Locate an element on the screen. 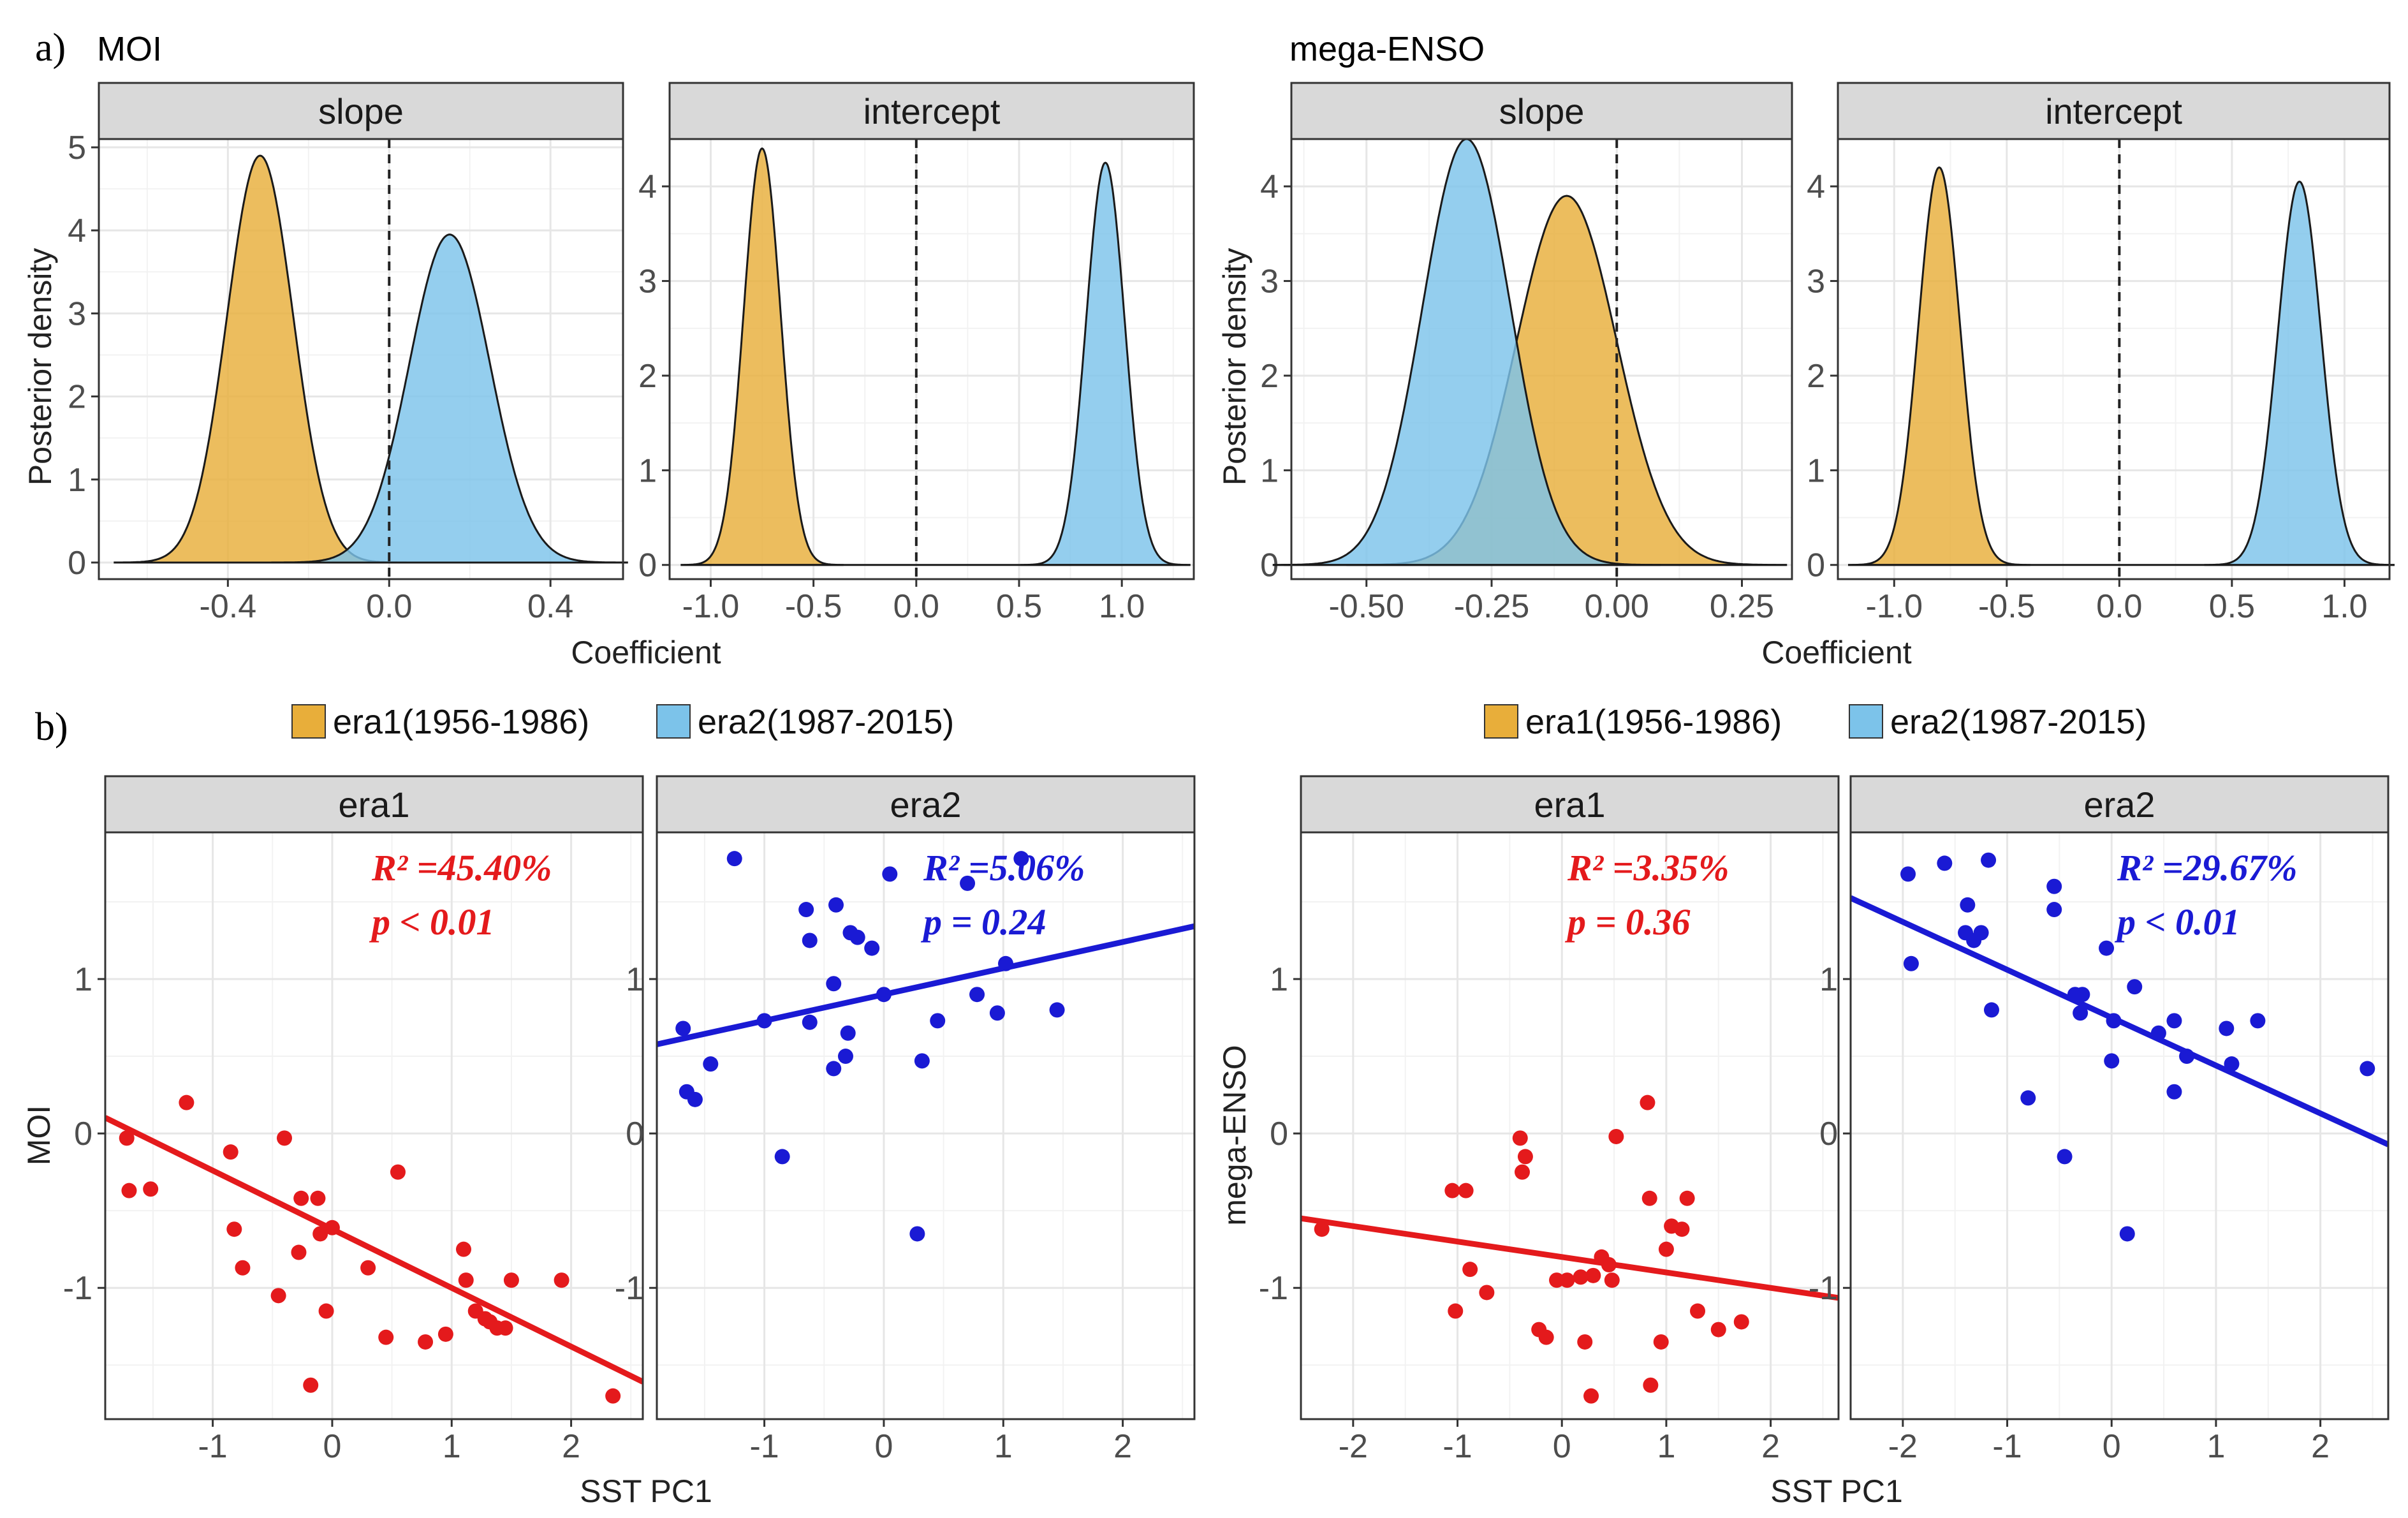 This screenshot has height=1518, width=2408. panel-b_enso_era1: era1 -2 -1 0 1 2 -1 0 1 R² =3.35% p = 0.36 is located at coordinates (1549, 1120).